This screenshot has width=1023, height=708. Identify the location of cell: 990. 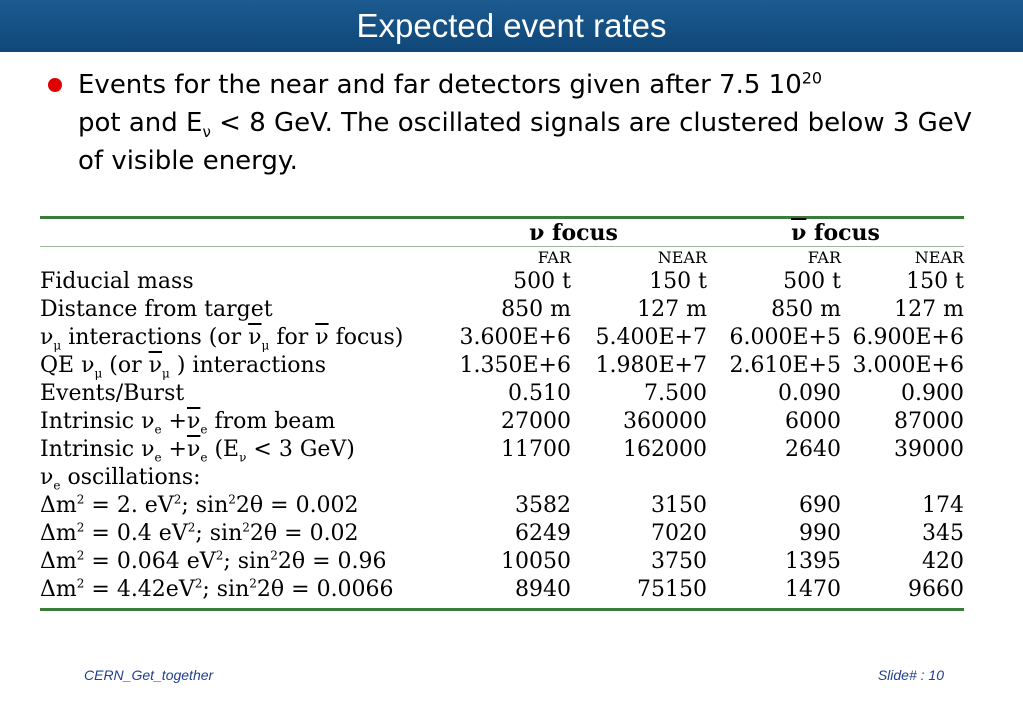
(820, 533).